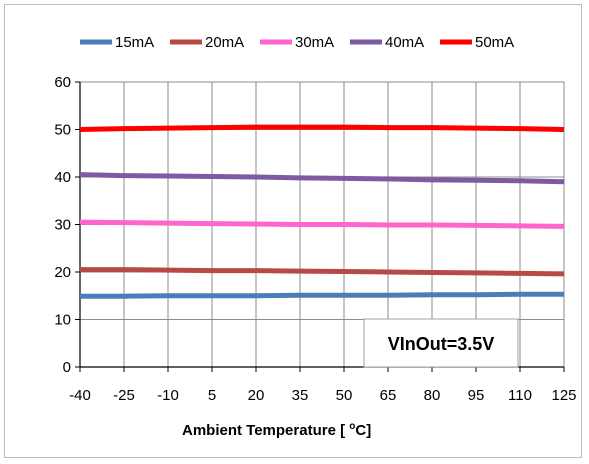 This screenshot has width=589, height=464. What do you see at coordinates (388, 395) in the screenshot?
I see `x-tick-label: 65` at bounding box center [388, 395].